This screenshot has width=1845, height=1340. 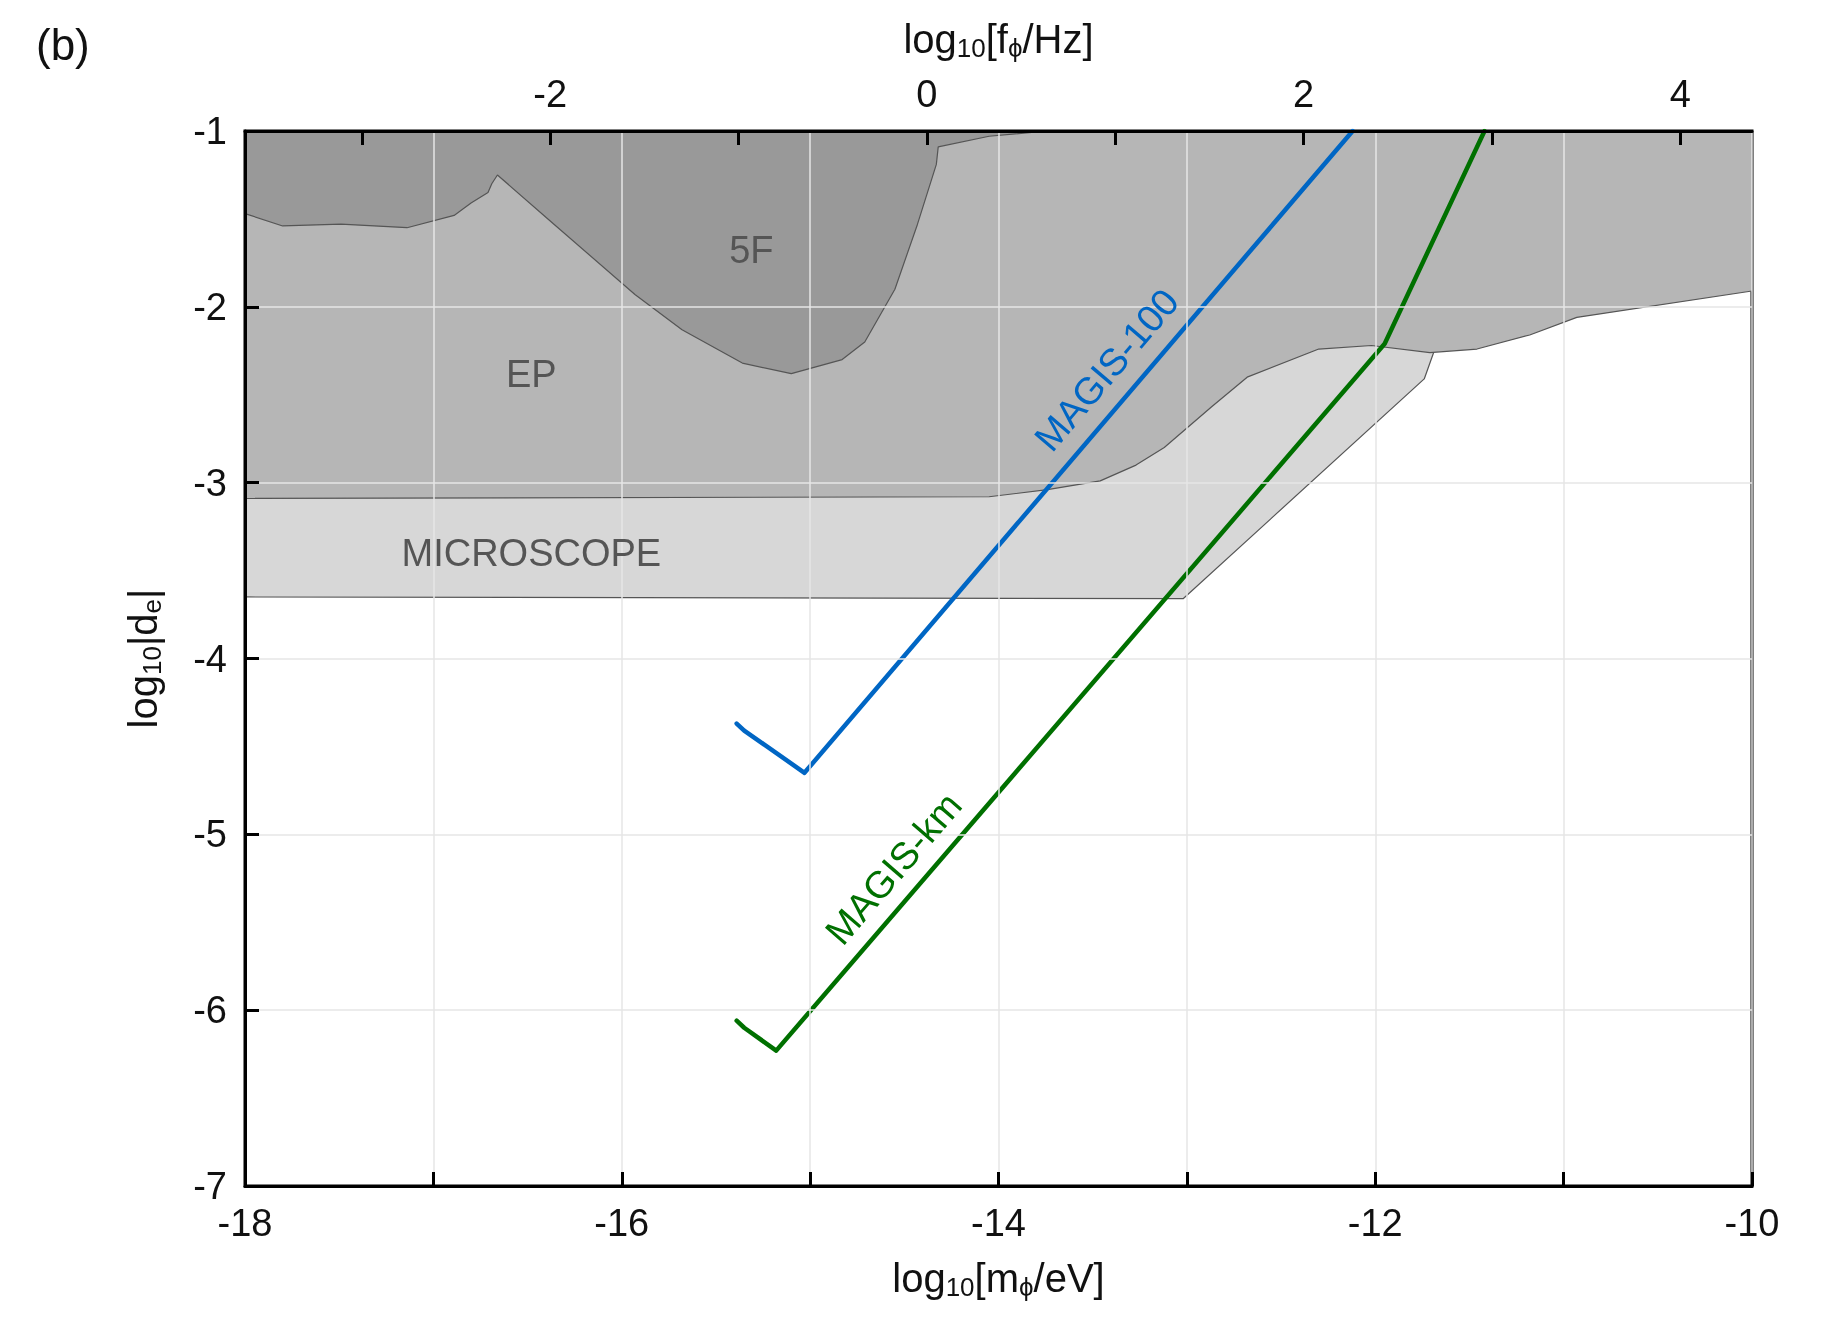 I want to click on y-tick-label: -5, so click(x=210, y=834).